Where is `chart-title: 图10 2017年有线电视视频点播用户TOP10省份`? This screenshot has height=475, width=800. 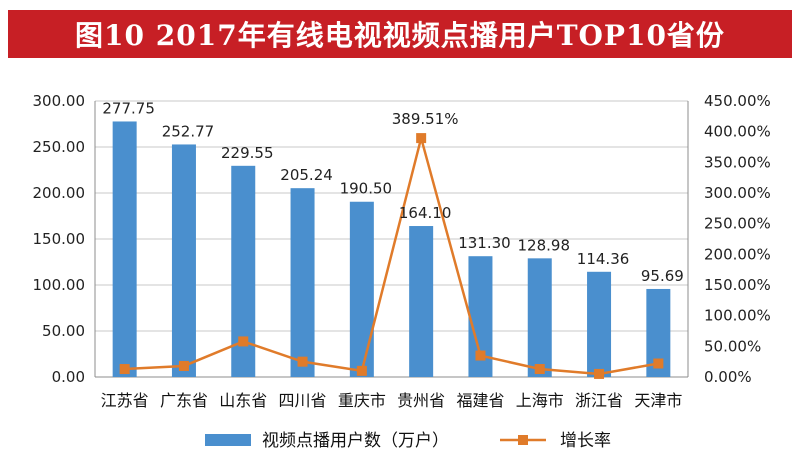
chart-title: 图10 2017年有线电视视频点播用户TOP10省份 is located at coordinates (400, 35).